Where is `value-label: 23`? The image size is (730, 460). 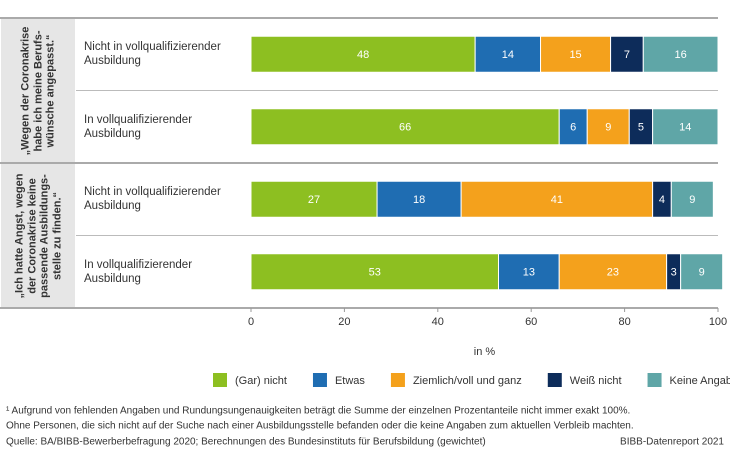 value-label: 23 is located at coordinates (613, 273).